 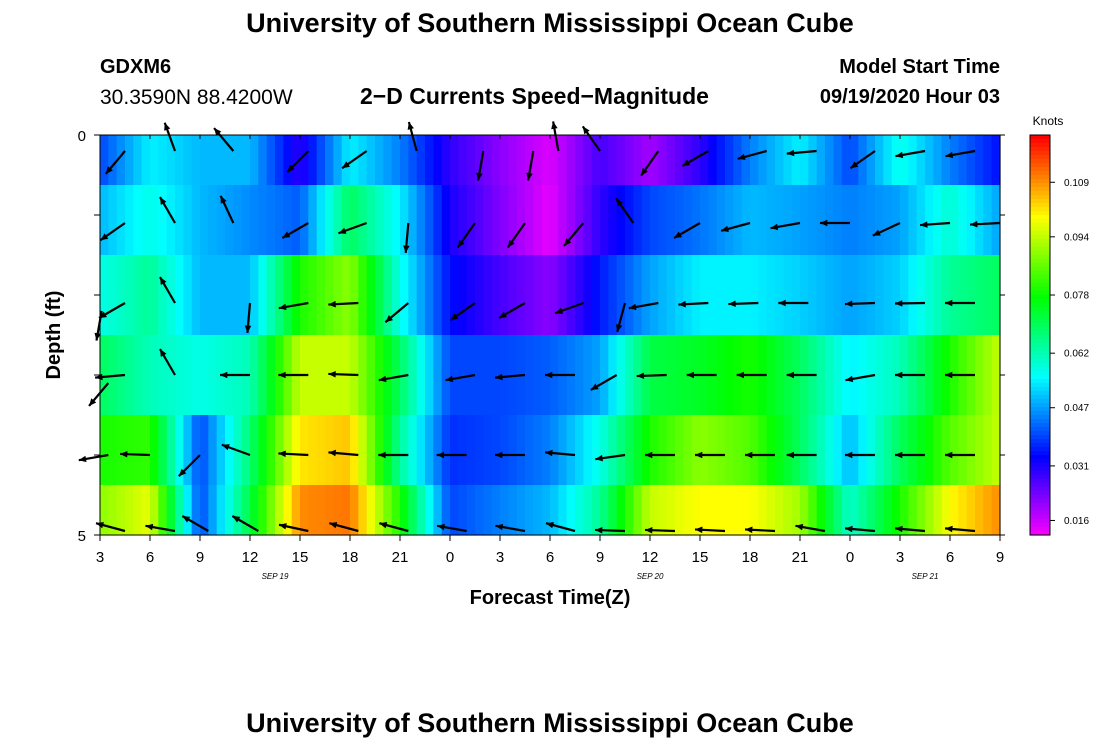 What do you see at coordinates (925, 576) in the screenshot?
I see `date-label: SEP 21` at bounding box center [925, 576].